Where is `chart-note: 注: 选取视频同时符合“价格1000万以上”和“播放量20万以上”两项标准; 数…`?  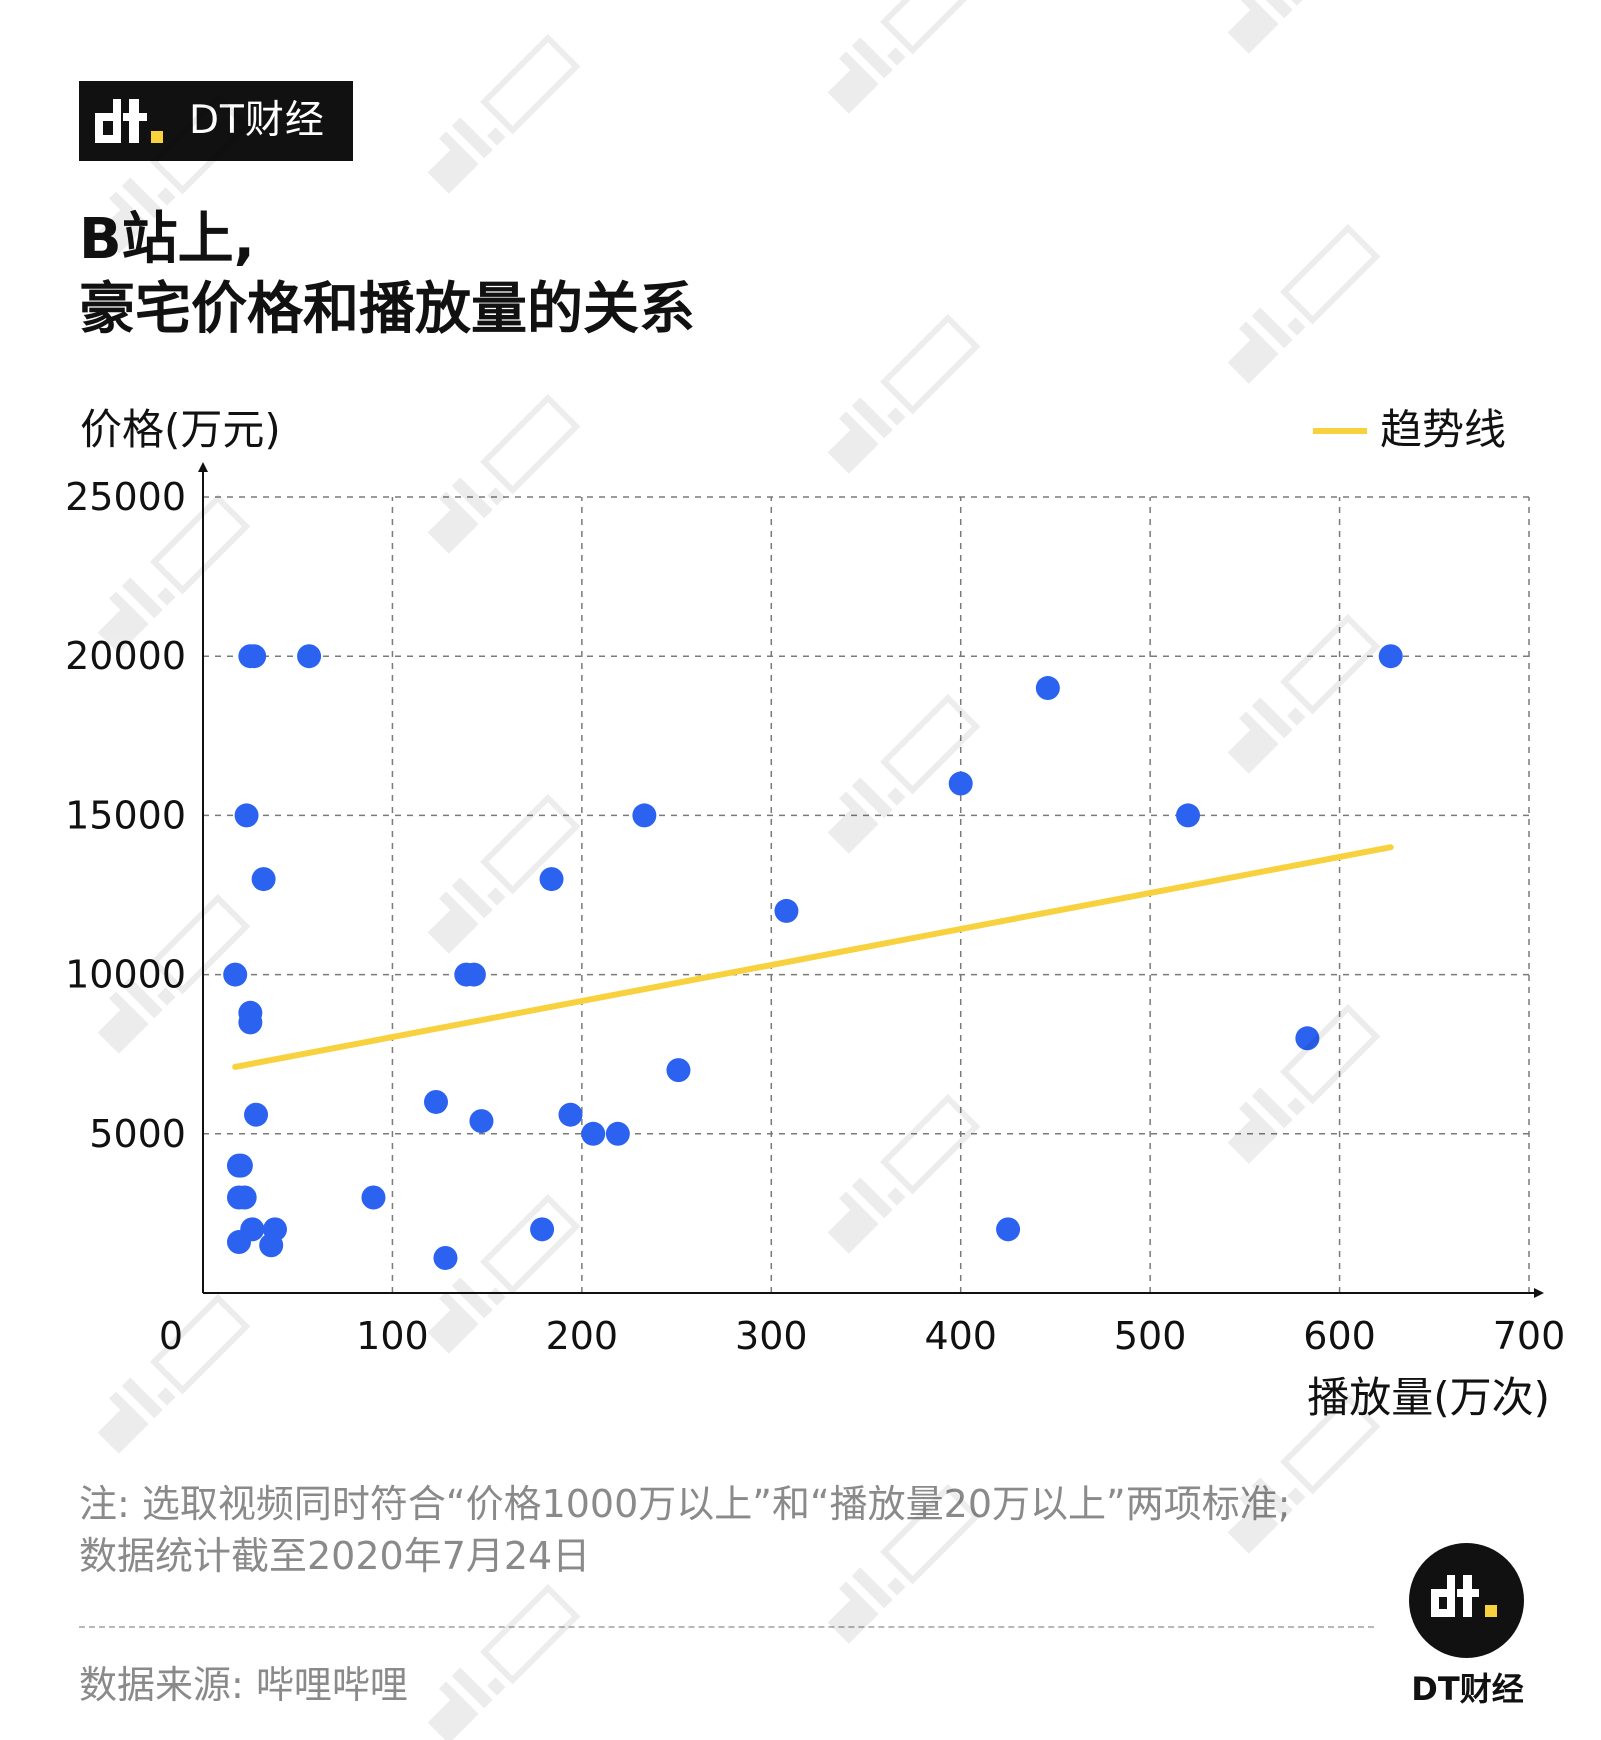 chart-note: 注: 选取视频同时符合“价格1000万以上”和“播放量20万以上”两项标准; 数… is located at coordinates (779, 1530).